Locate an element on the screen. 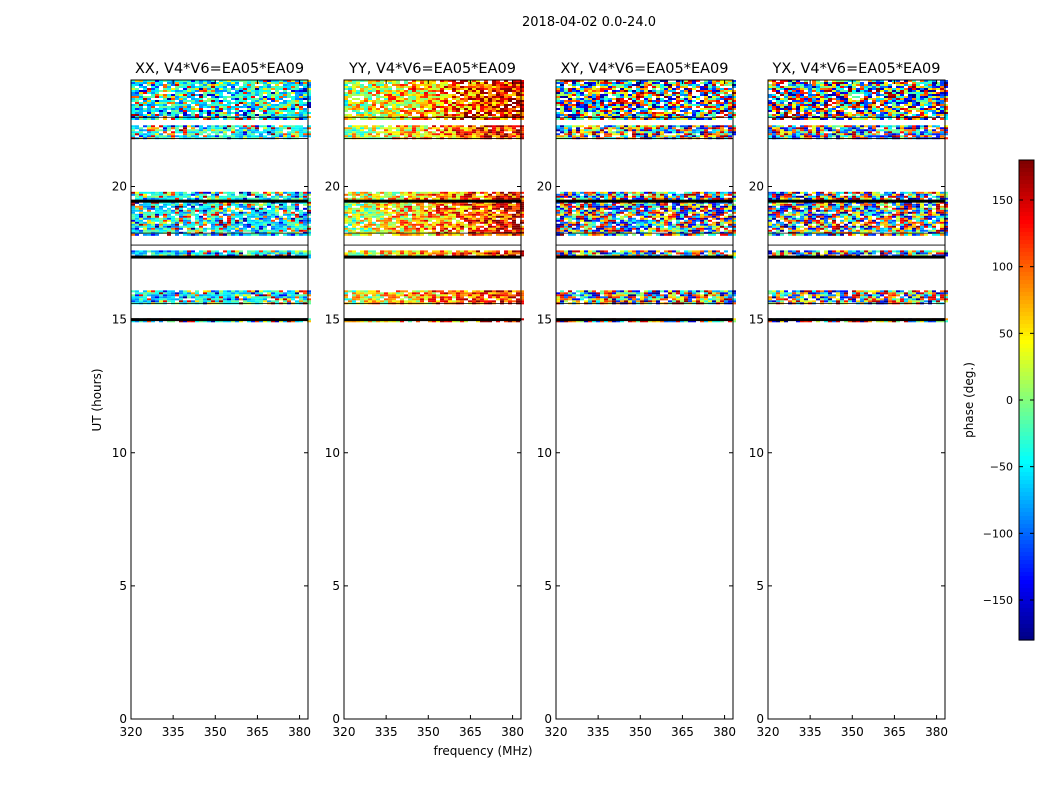 This screenshot has height=800, width=1050. colorbar: −150 −100 −50 0 50 100 150 is located at coordinates (1009, 400).